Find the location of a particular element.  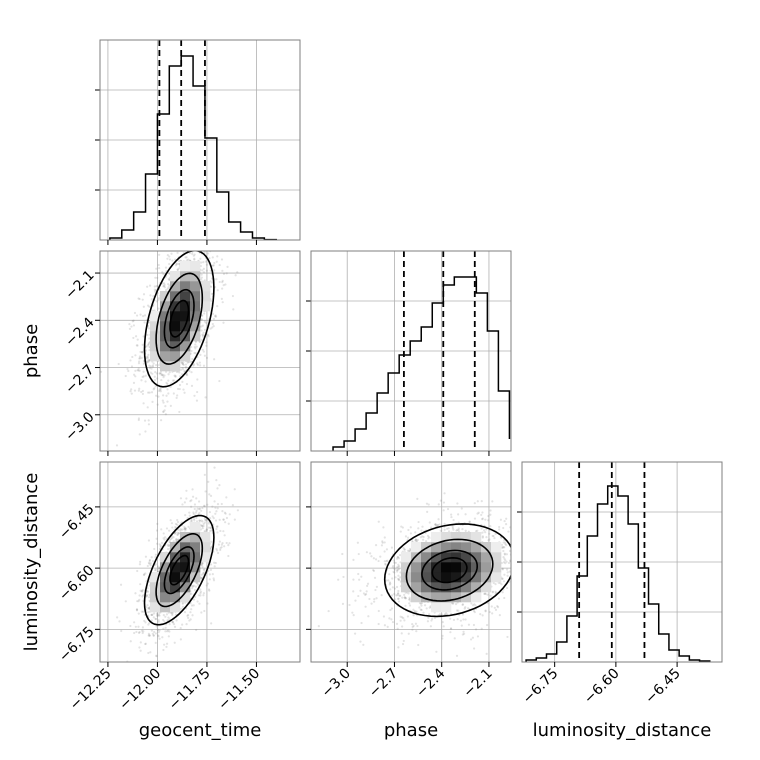

y-tick-label: −2.7 is located at coordinates (79, 379).